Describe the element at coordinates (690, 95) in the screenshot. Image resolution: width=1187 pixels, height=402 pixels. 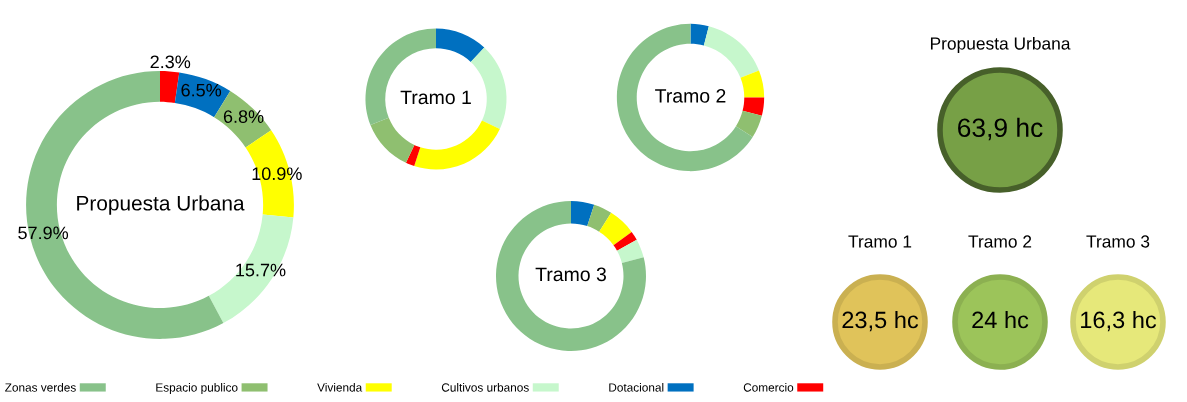
I see `text: Tramo 2` at that location.